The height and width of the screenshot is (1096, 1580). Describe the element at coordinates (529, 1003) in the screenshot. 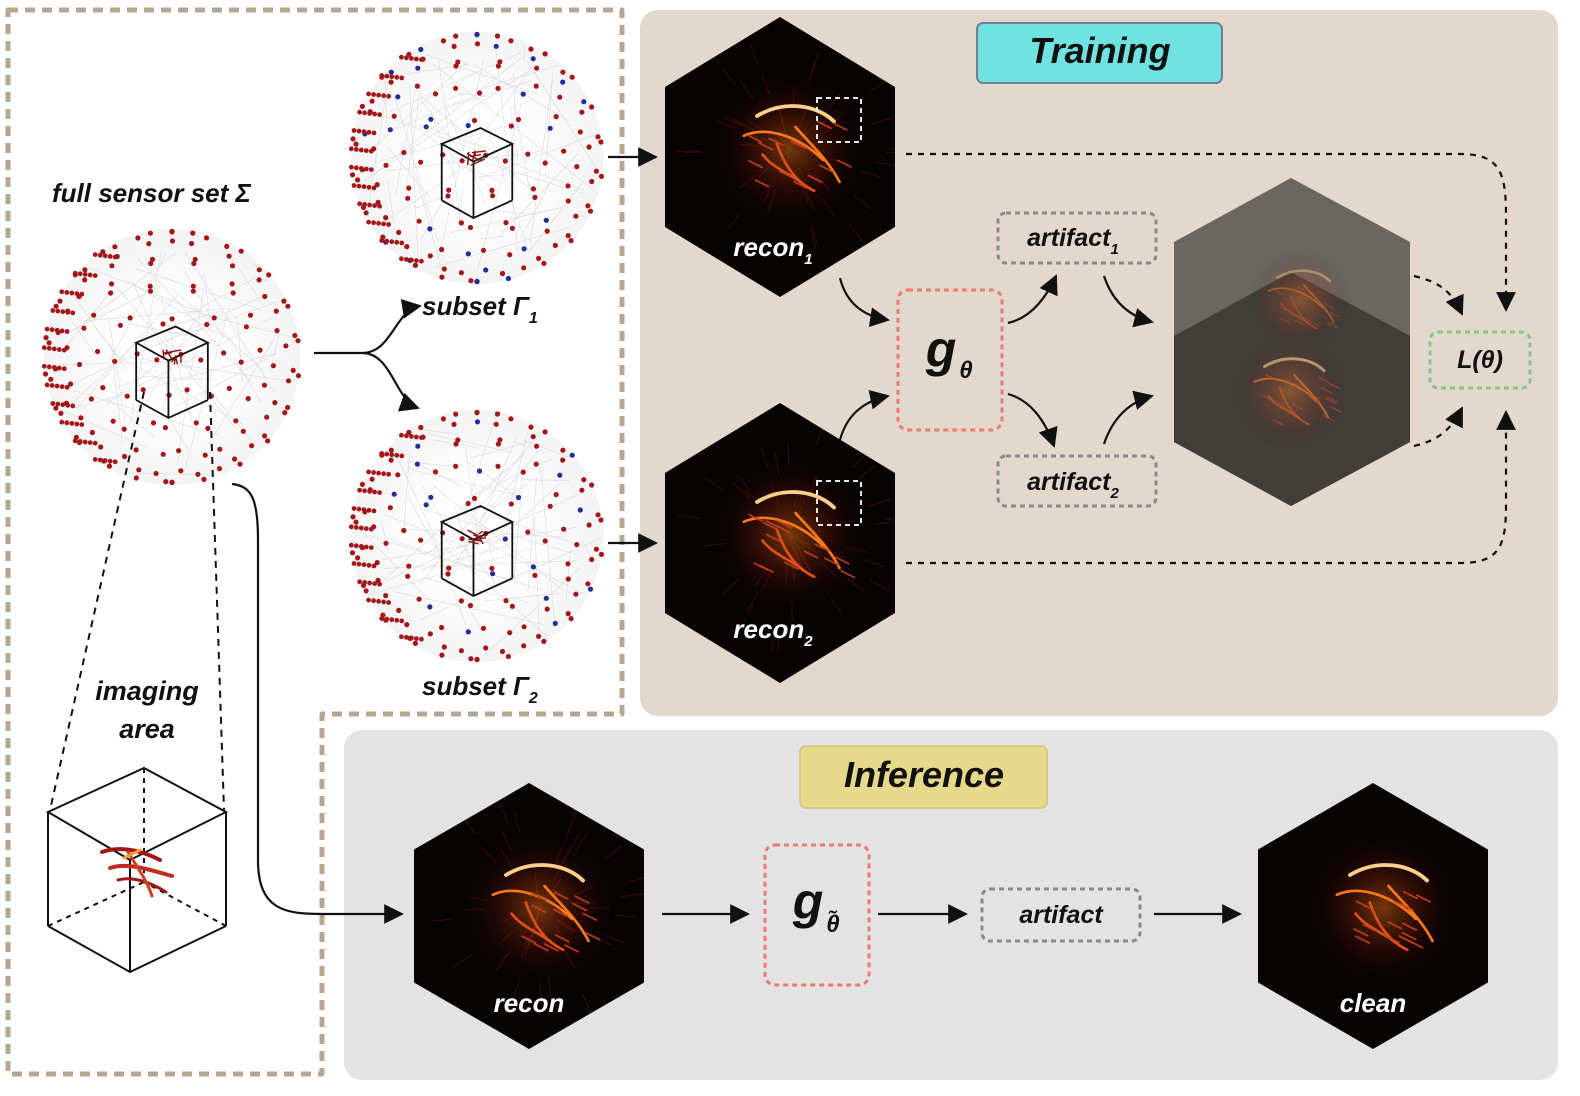

I see `recon-label: recon` at that location.